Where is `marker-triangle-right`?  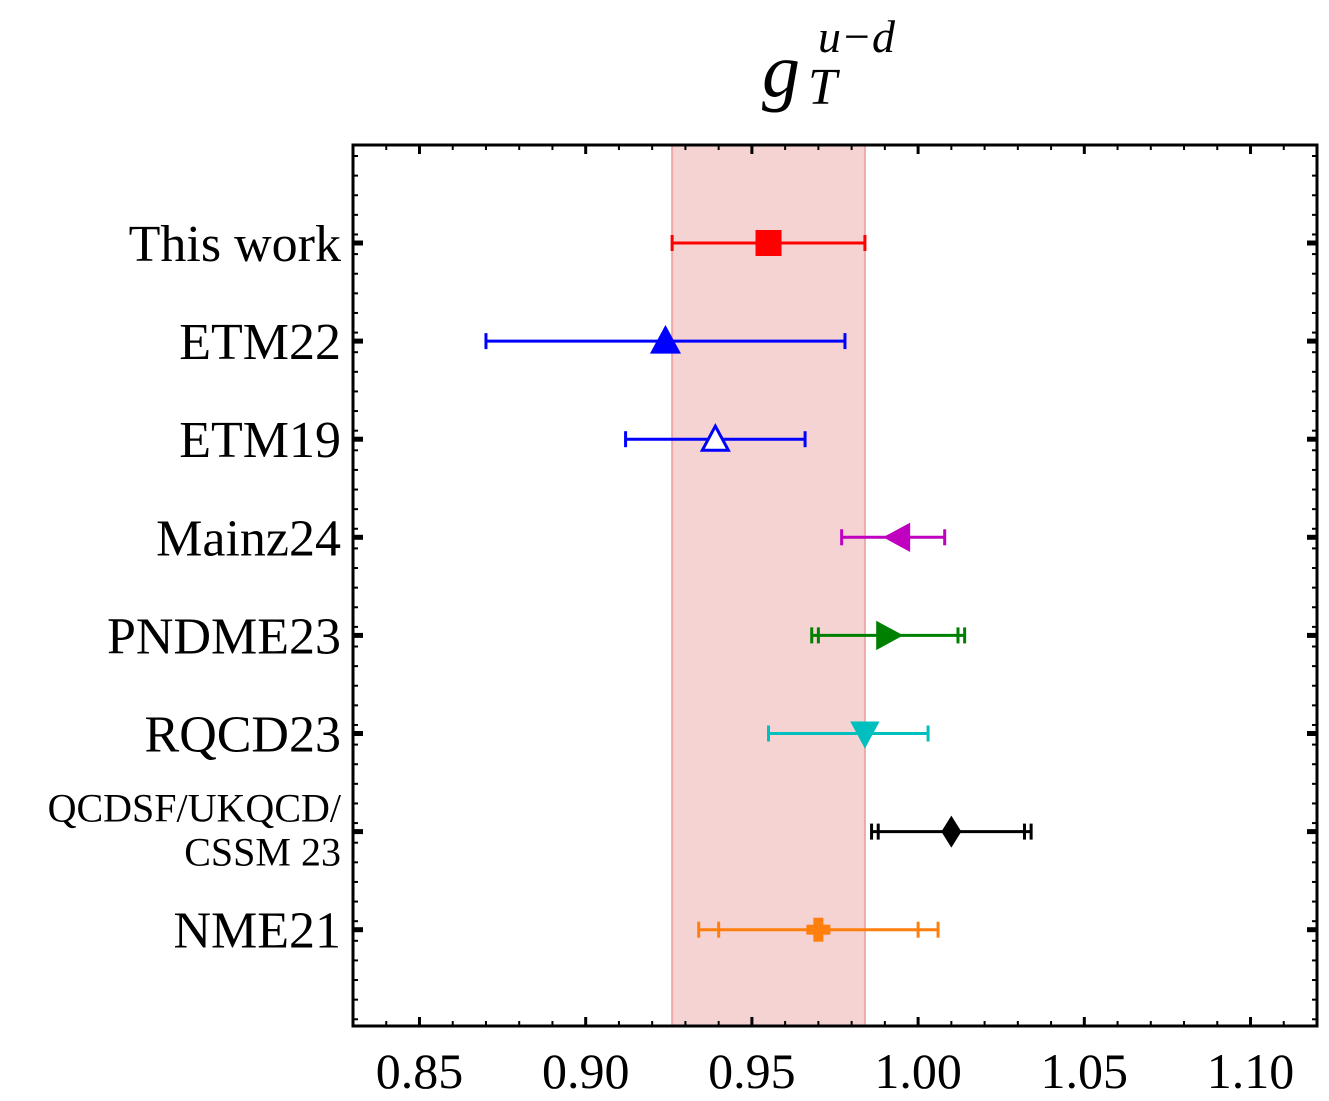
marker-triangle-right is located at coordinates (890, 635).